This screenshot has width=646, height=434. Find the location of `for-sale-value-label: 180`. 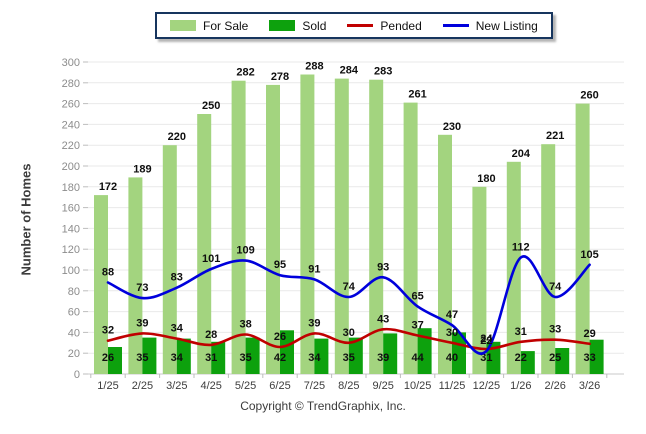

for-sale-value-label: 180 is located at coordinates (486, 179).